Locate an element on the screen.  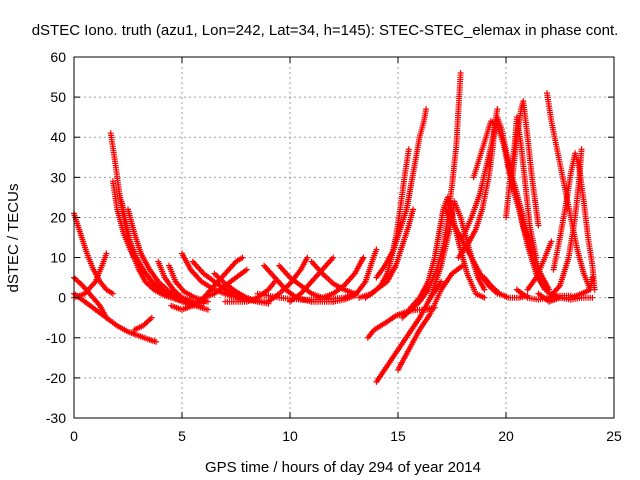
x-tick-label: 5 is located at coordinates (182, 436).